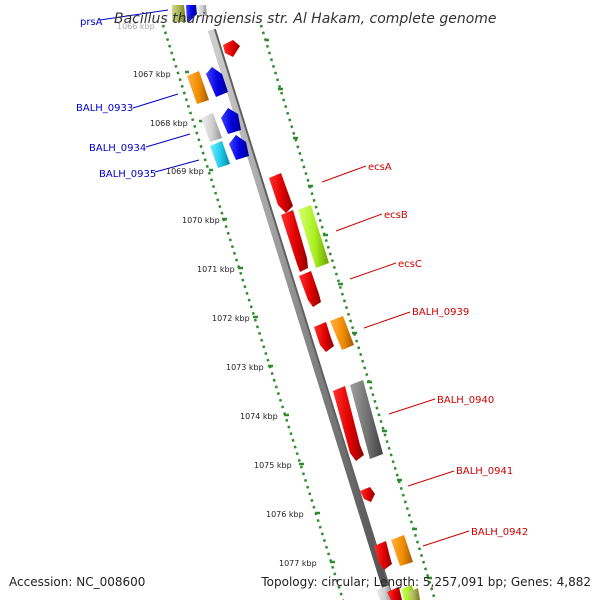 Image resolution: width=600 pixels, height=600 pixels. What do you see at coordinates (344, 174) in the screenshot?
I see `leader-ecsA` at bounding box center [344, 174].